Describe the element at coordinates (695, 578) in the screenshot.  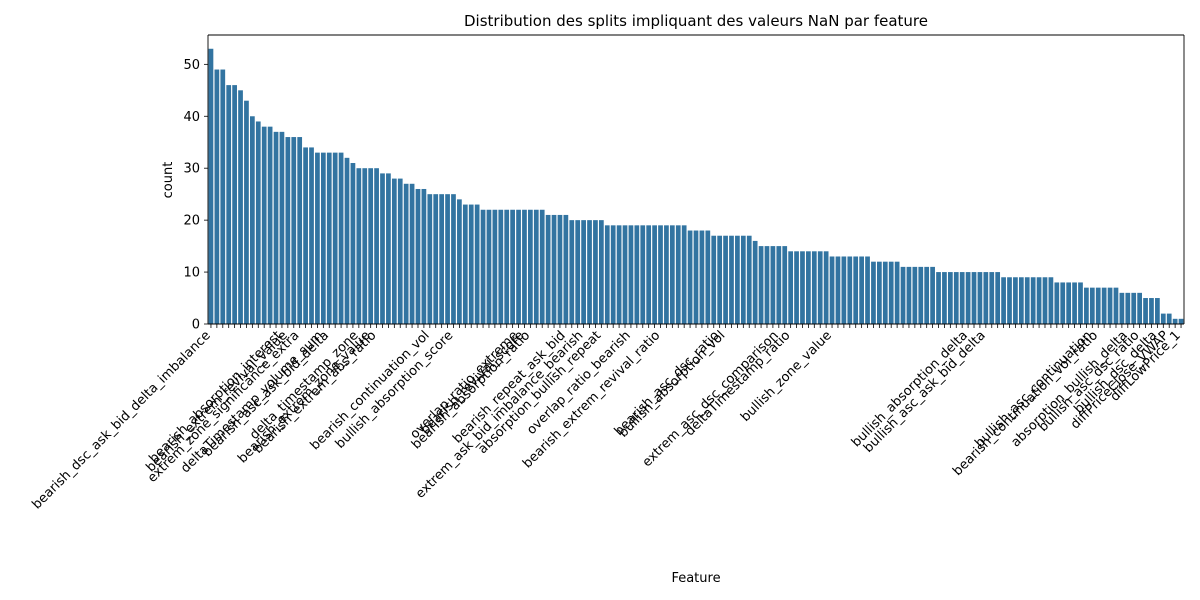
I see `x-axis-label: Feature` at that location.